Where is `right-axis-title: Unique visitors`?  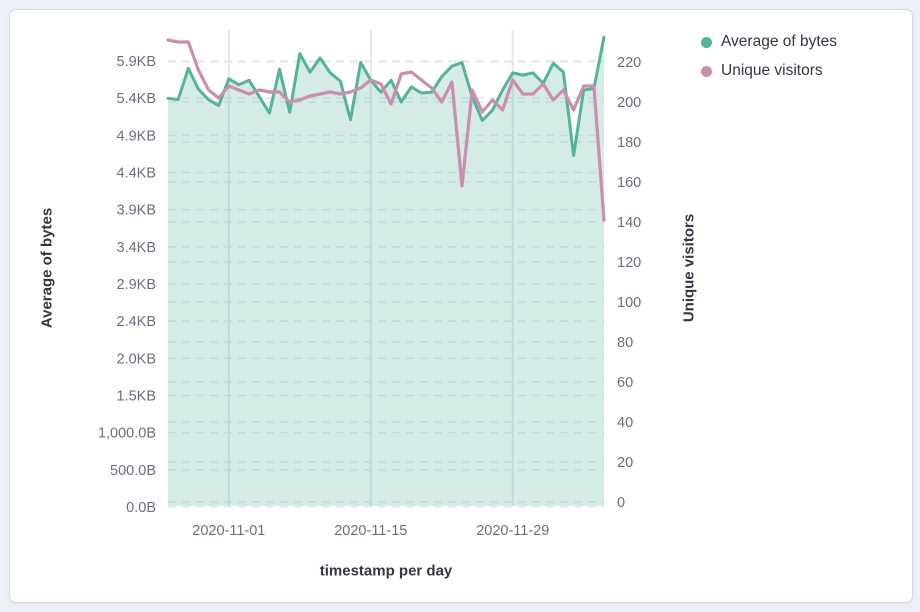 right-axis-title: Unique visitors is located at coordinates (689, 268).